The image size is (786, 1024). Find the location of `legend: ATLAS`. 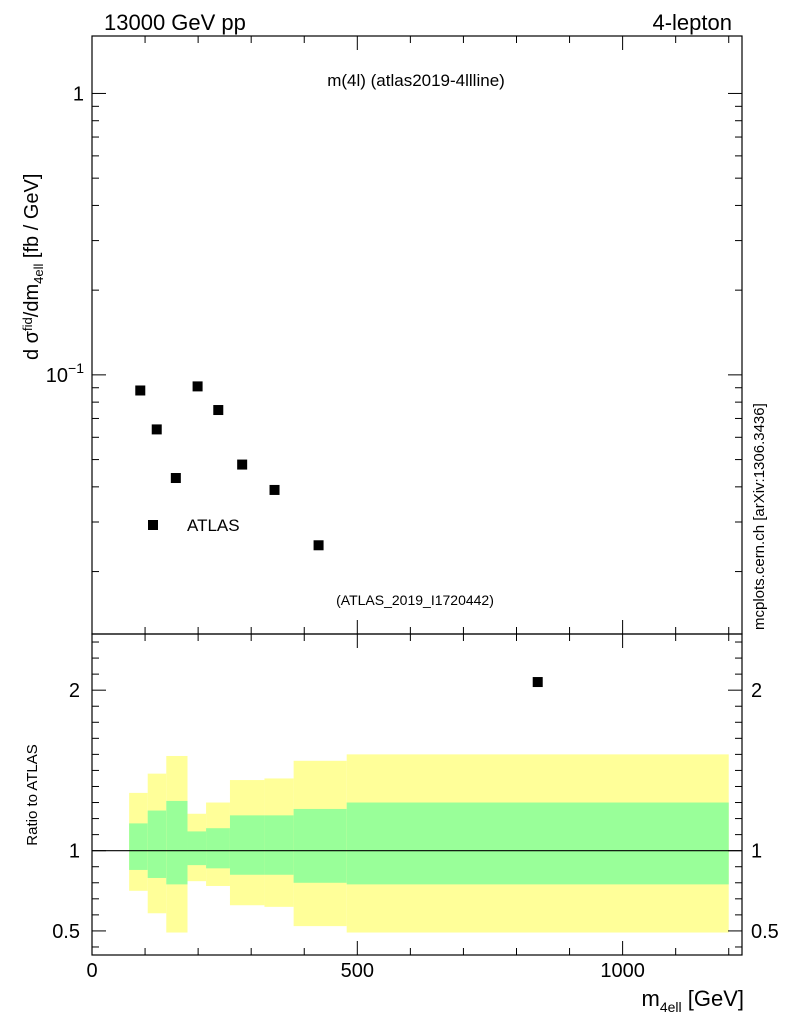

legend: ATLAS is located at coordinates (194, 525).